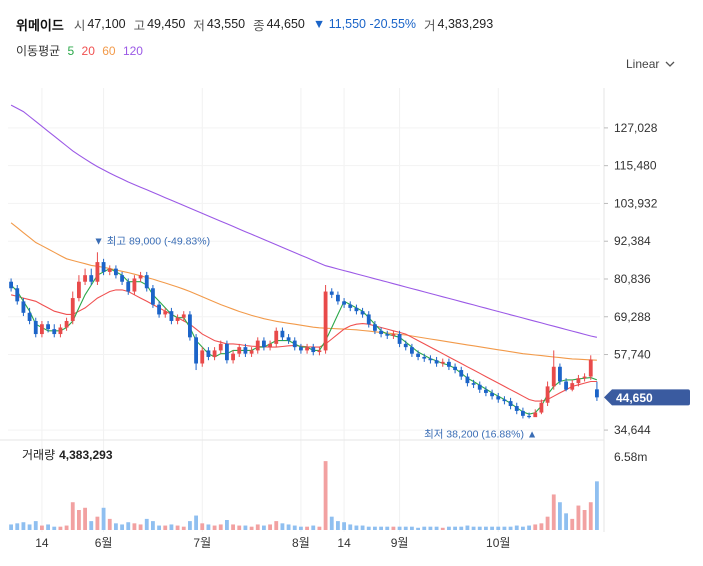 The image size is (703, 566). I want to click on current-price-label: 44,650, so click(634, 398).